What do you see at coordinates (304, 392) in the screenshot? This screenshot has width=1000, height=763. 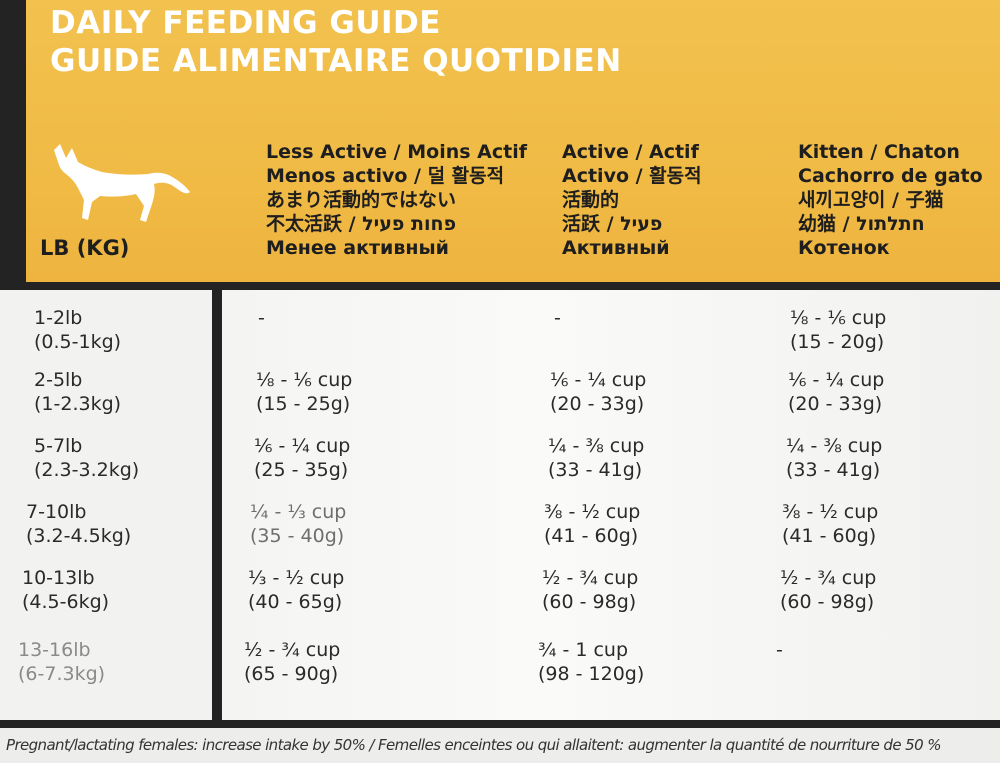 I see `portion-cell: ⅛ - ⅙ cup (15 - 25g)` at bounding box center [304, 392].